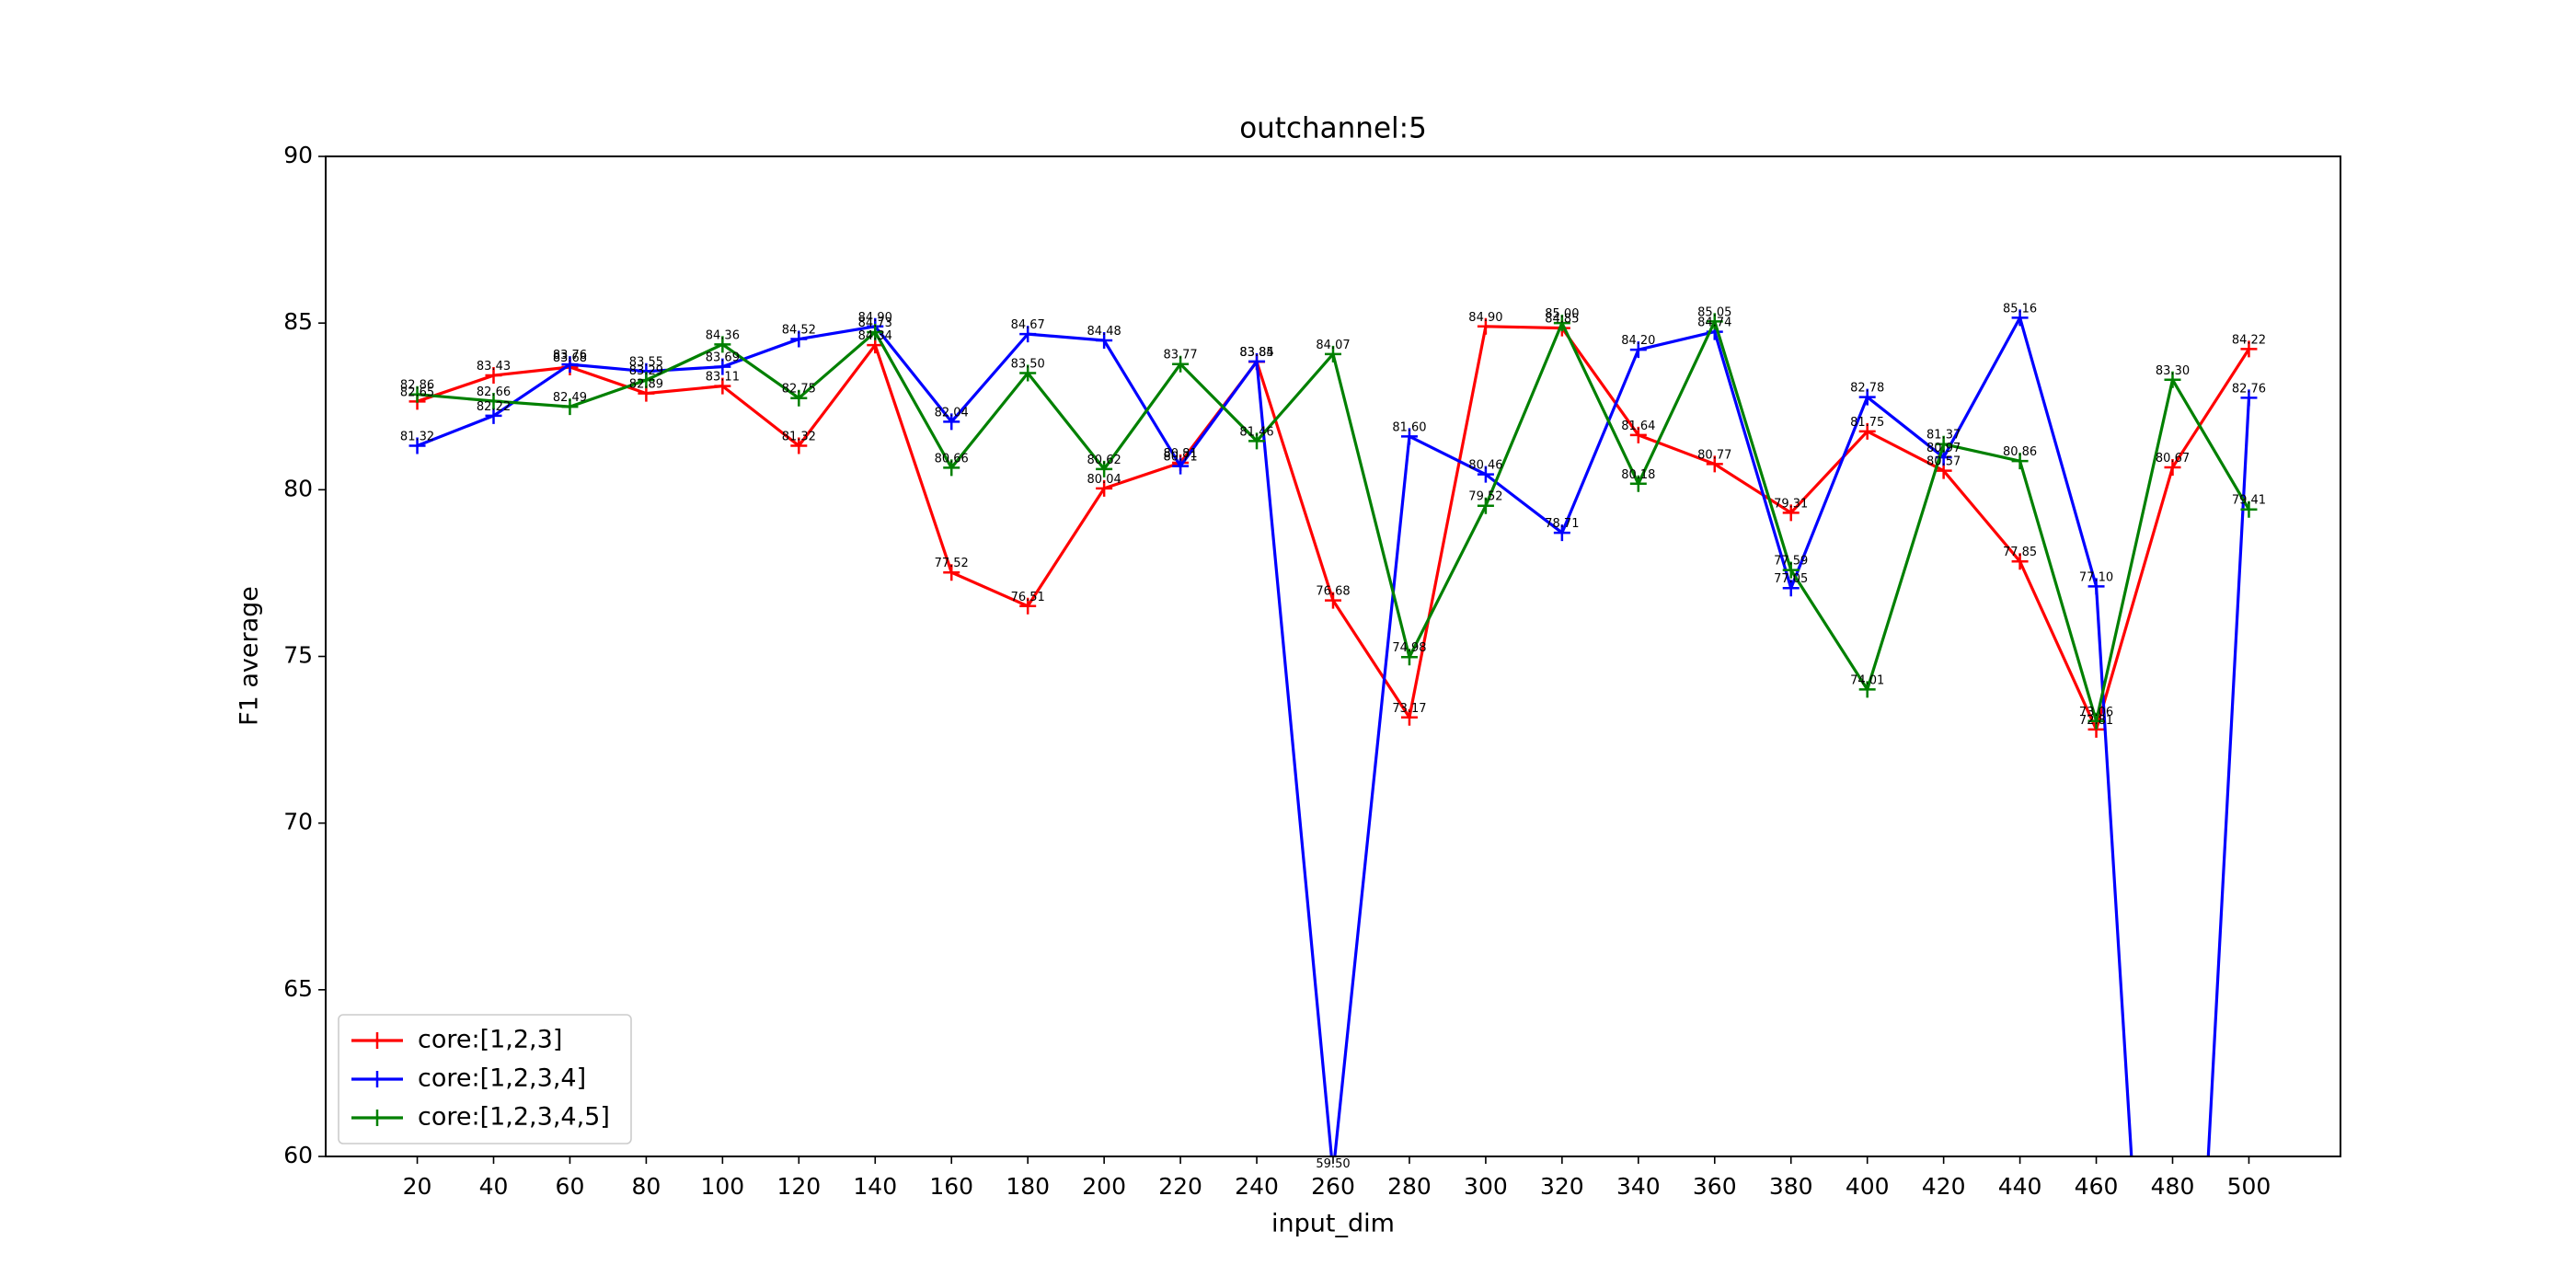 This screenshot has height=1288, width=2576. I want to click on value-label: 84.67, so click(1028, 325).